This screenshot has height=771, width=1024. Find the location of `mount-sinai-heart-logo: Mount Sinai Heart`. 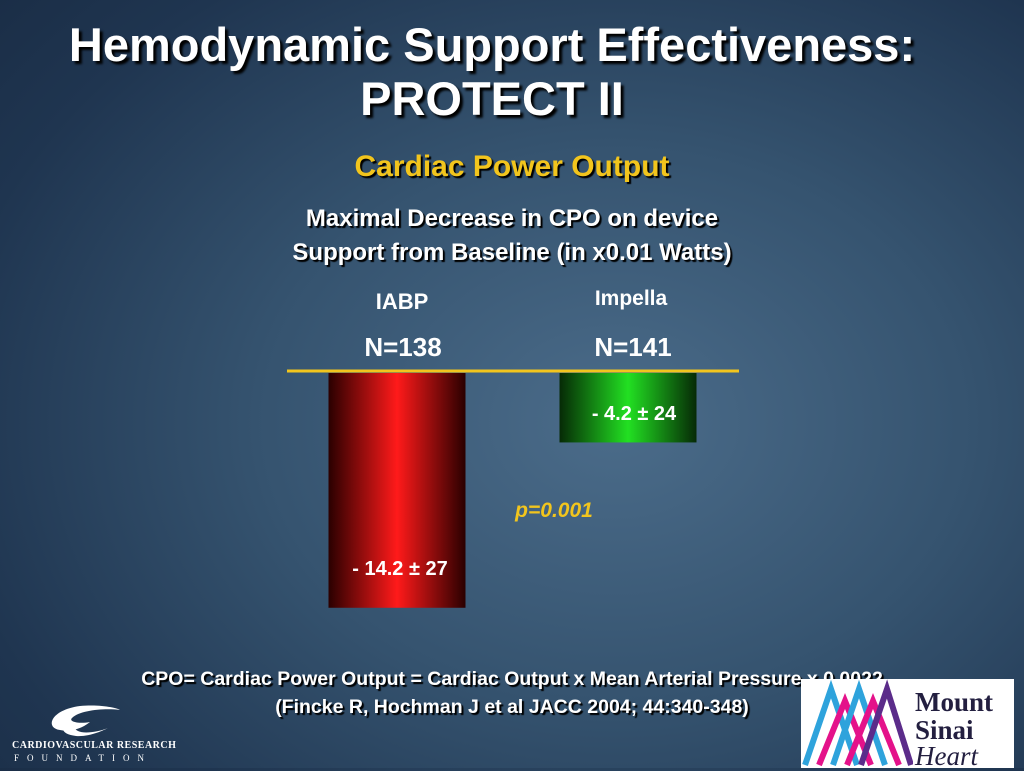

mount-sinai-heart-logo: Mount Sinai Heart is located at coordinates (907, 725).